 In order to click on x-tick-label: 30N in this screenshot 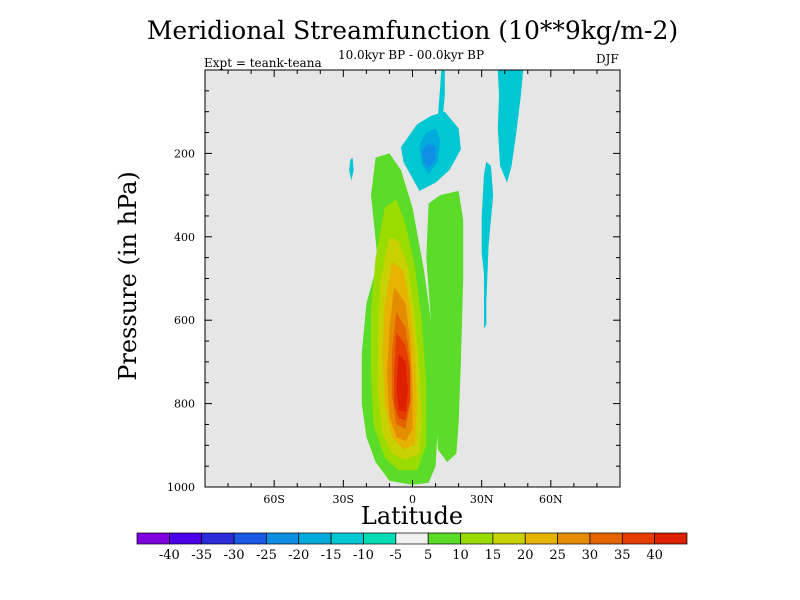, I will do `click(482, 499)`.